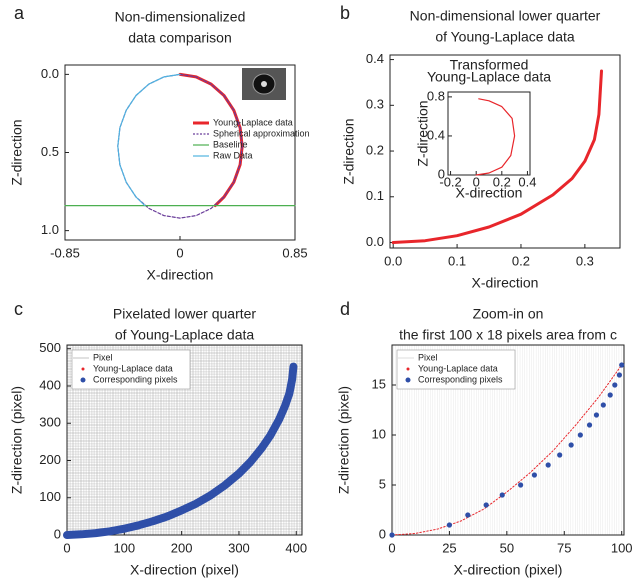 The height and width of the screenshot is (581, 636). Describe the element at coordinates (230, 144) in the screenshot. I see `legend-label: Baseline` at that location.